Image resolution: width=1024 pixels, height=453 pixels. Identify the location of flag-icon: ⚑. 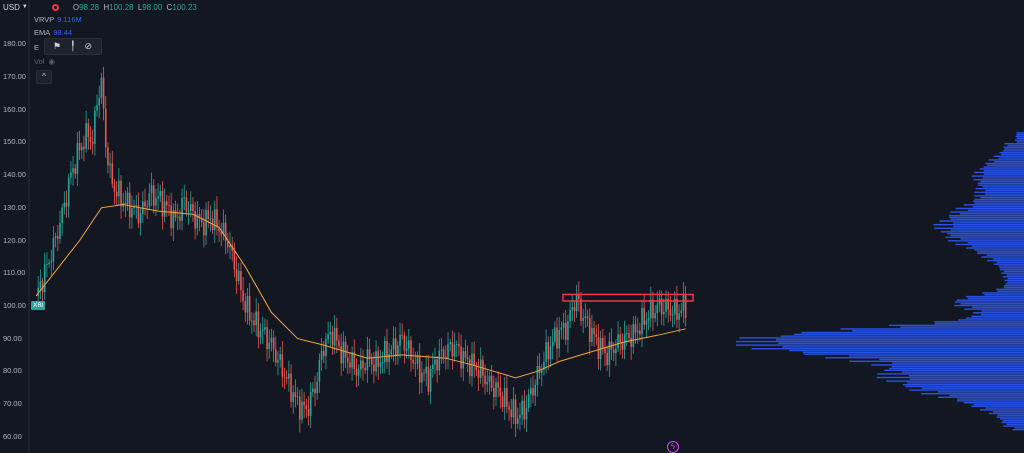
(57, 46).